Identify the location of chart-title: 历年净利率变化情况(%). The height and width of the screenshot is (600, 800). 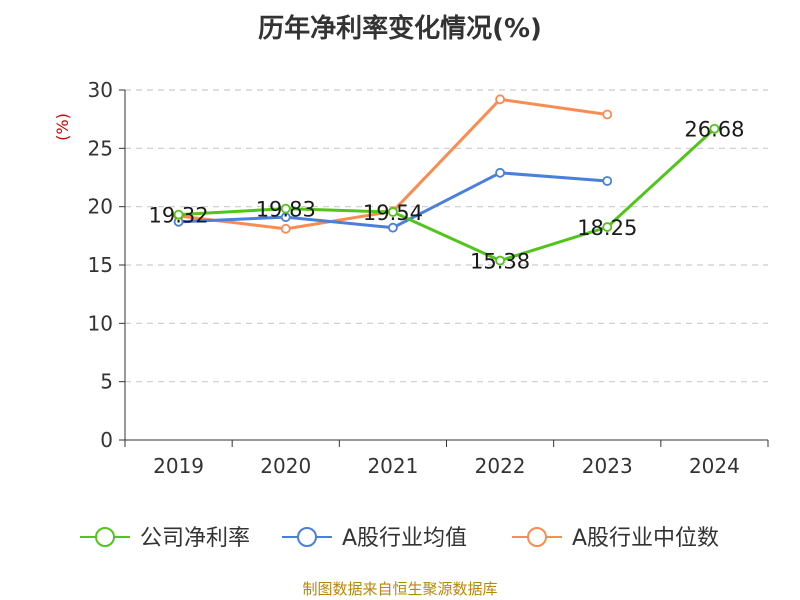
(400, 29).